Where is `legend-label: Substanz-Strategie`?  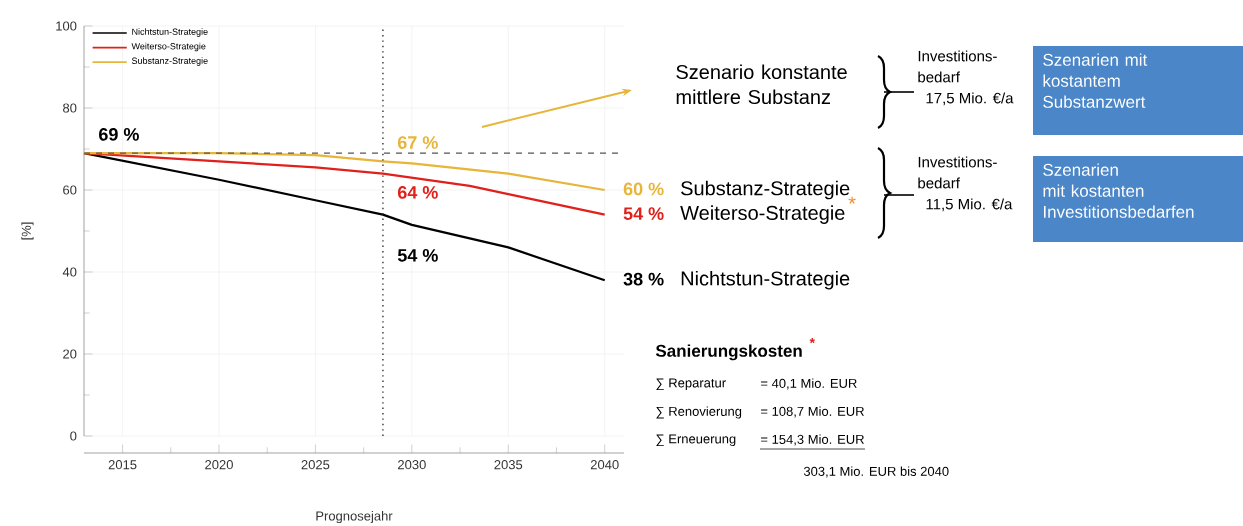
legend-label: Substanz-Strategie is located at coordinates (169, 61).